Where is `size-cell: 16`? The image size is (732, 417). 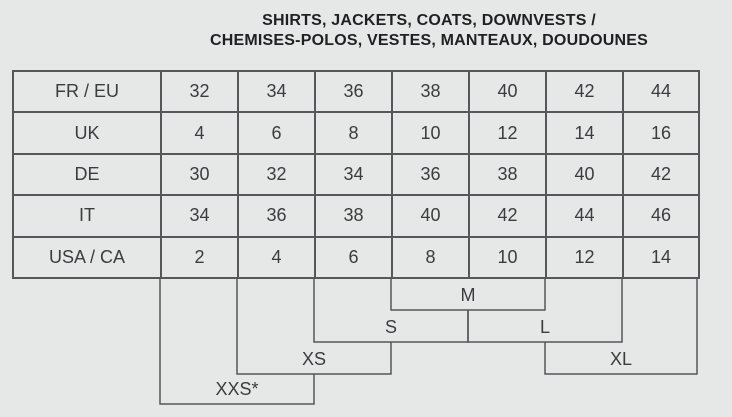 size-cell: 16 is located at coordinates (661, 133).